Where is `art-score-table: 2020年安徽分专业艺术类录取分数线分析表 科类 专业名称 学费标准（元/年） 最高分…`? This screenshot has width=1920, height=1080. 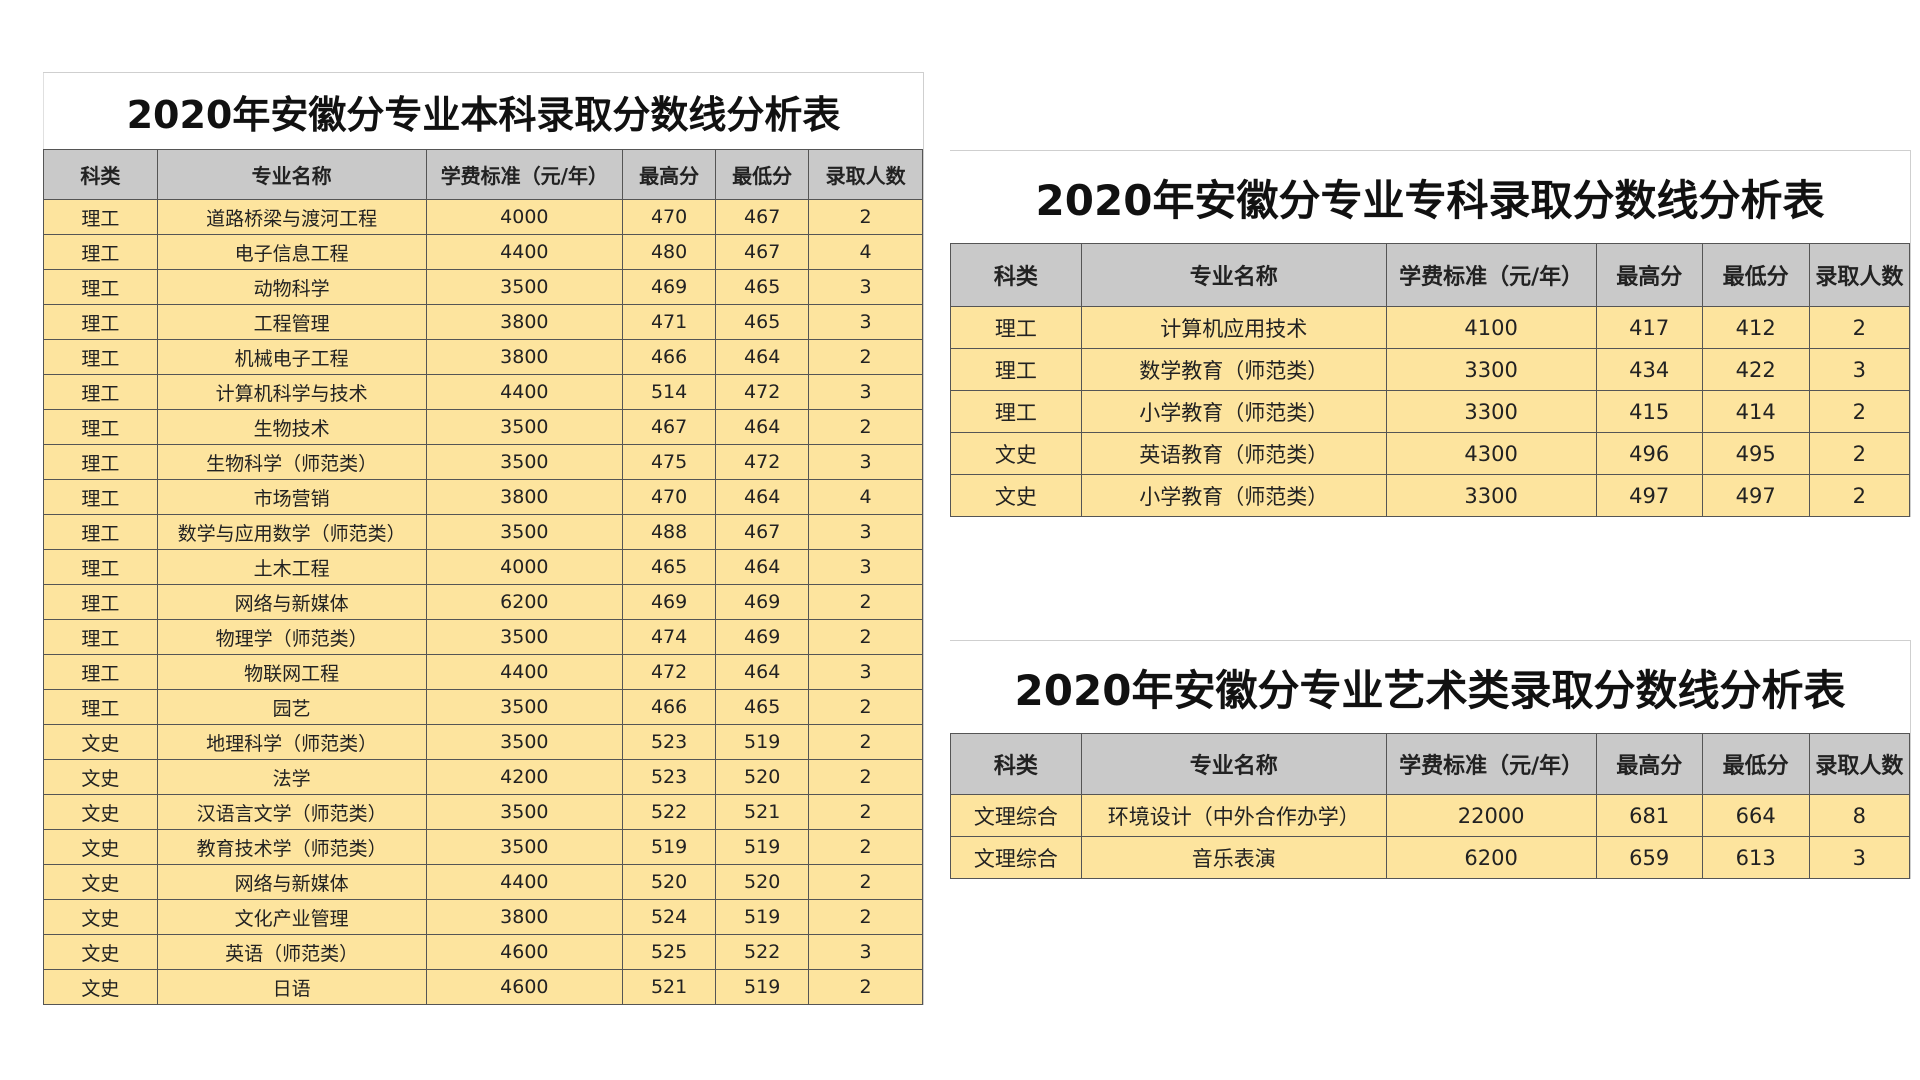 art-score-table: 2020年安徽分专业艺术类录取分数线分析表 科类 专业名称 学费标准（元/年） 最高分… is located at coordinates (1430, 759).